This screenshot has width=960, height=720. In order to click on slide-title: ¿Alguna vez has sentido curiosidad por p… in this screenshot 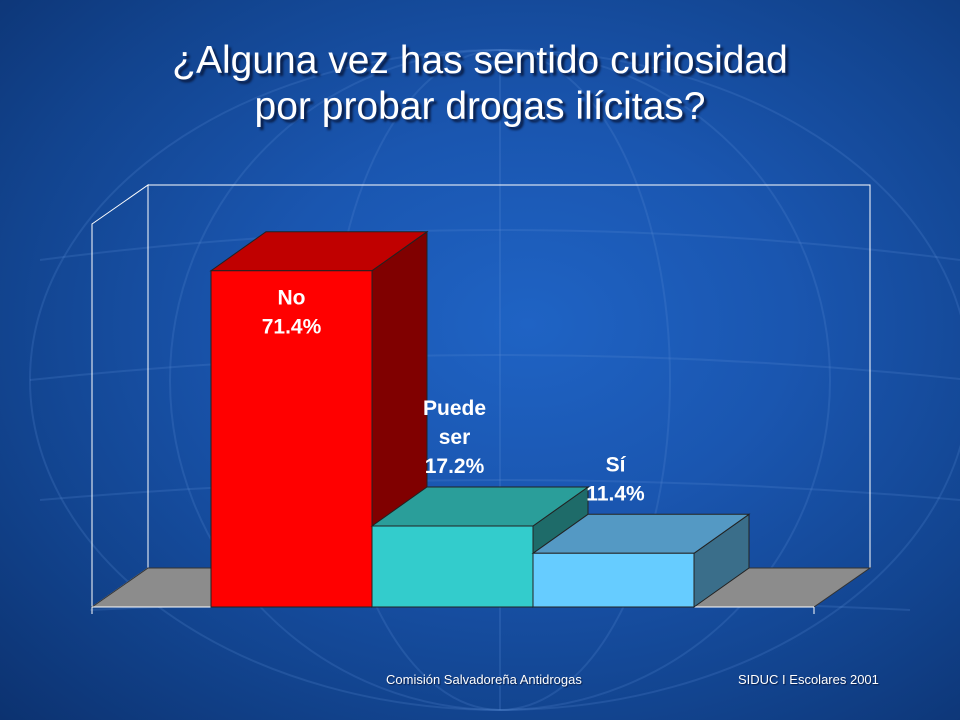, I will do `click(480, 84)`.